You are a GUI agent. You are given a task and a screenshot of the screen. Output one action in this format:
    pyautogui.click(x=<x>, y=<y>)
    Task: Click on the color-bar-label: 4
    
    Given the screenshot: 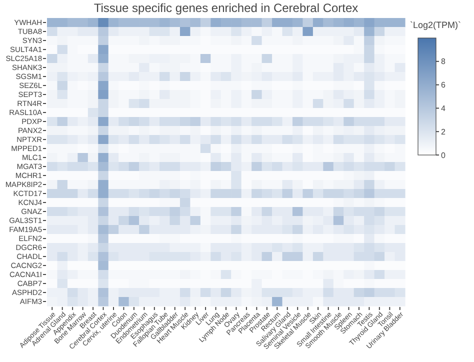 What is the action you would take?
    pyautogui.click(x=443, y=108)
    